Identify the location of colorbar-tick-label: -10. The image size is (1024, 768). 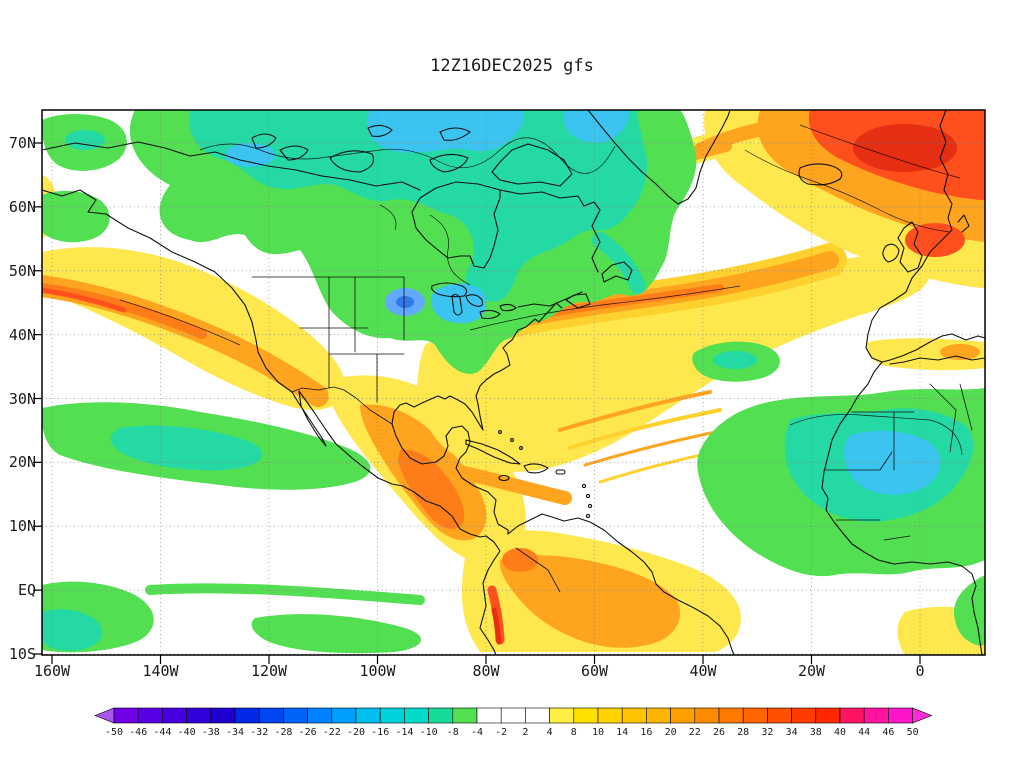
(428, 732).